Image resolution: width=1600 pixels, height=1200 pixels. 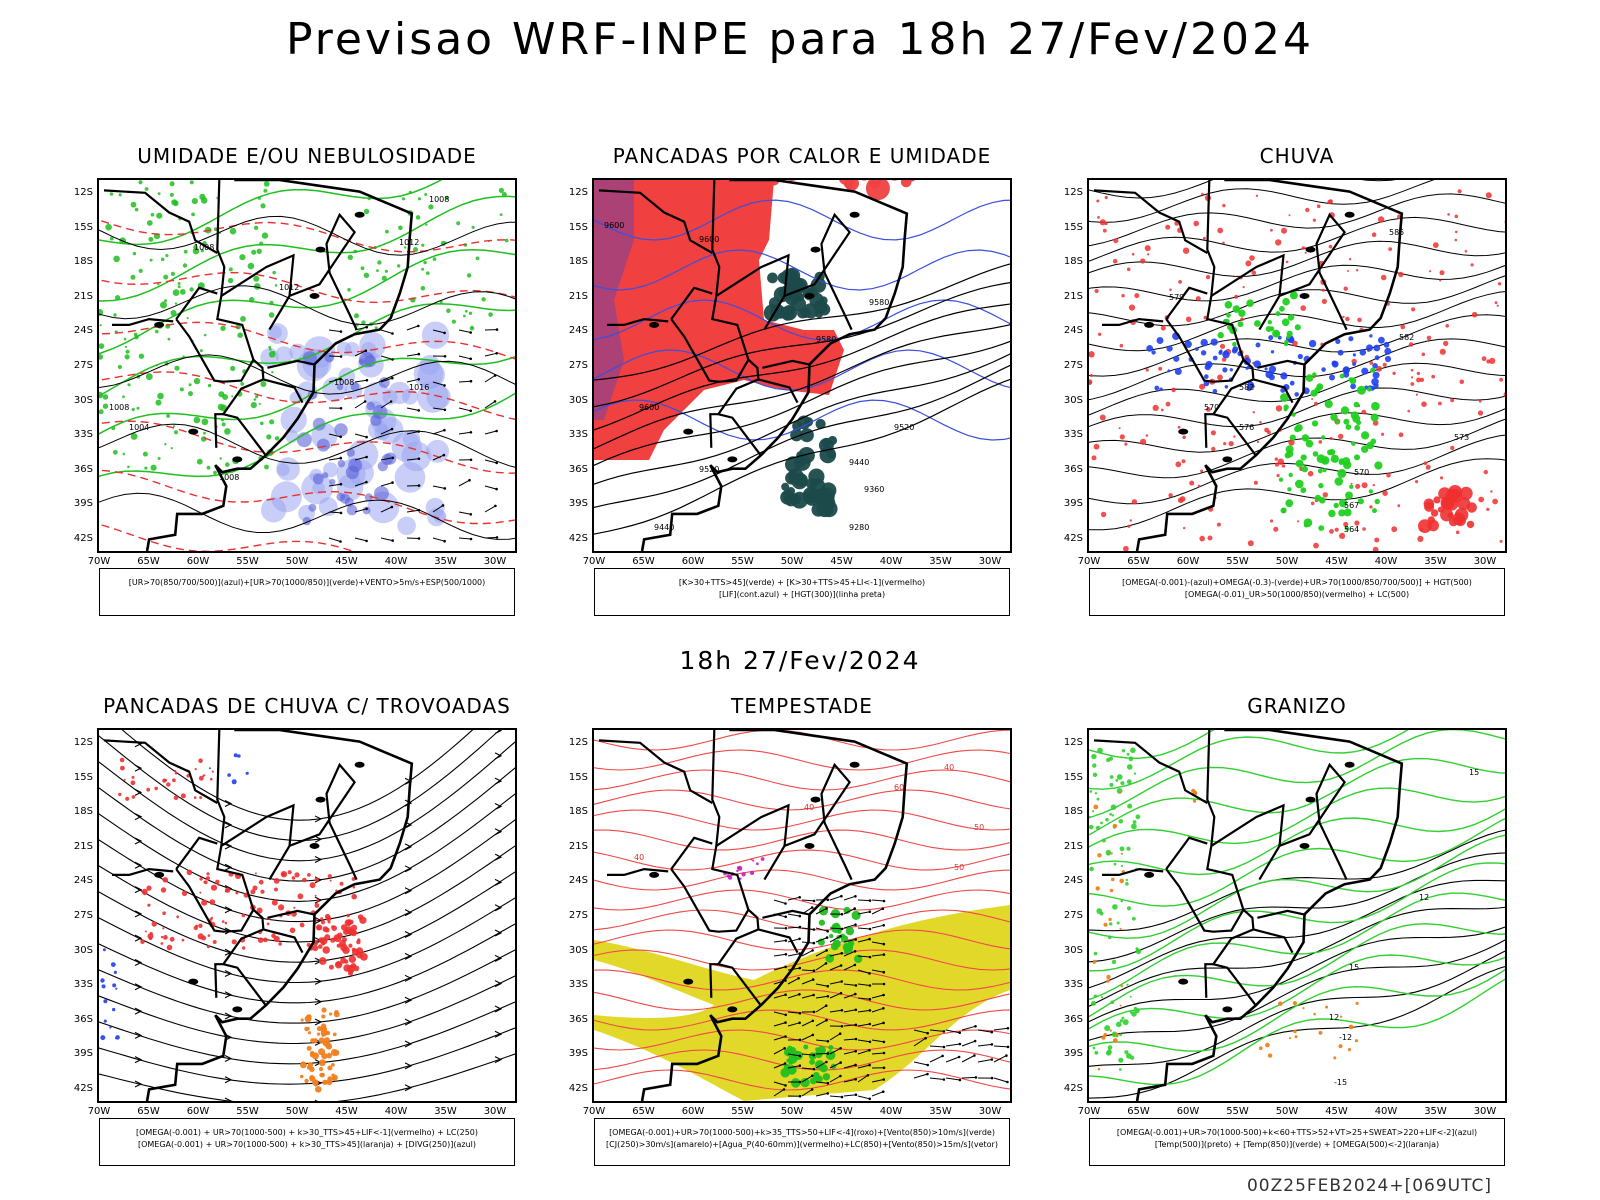 I want to click on height-label: 9360, so click(x=874, y=489).